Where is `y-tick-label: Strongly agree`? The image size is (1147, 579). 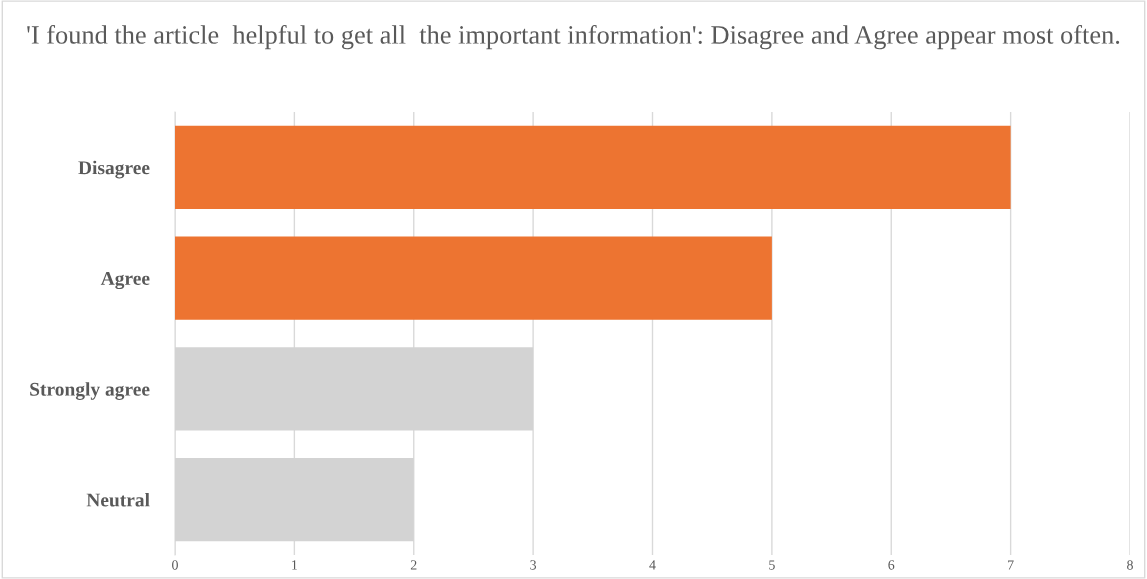 y-tick-label: Strongly agree is located at coordinates (90, 391).